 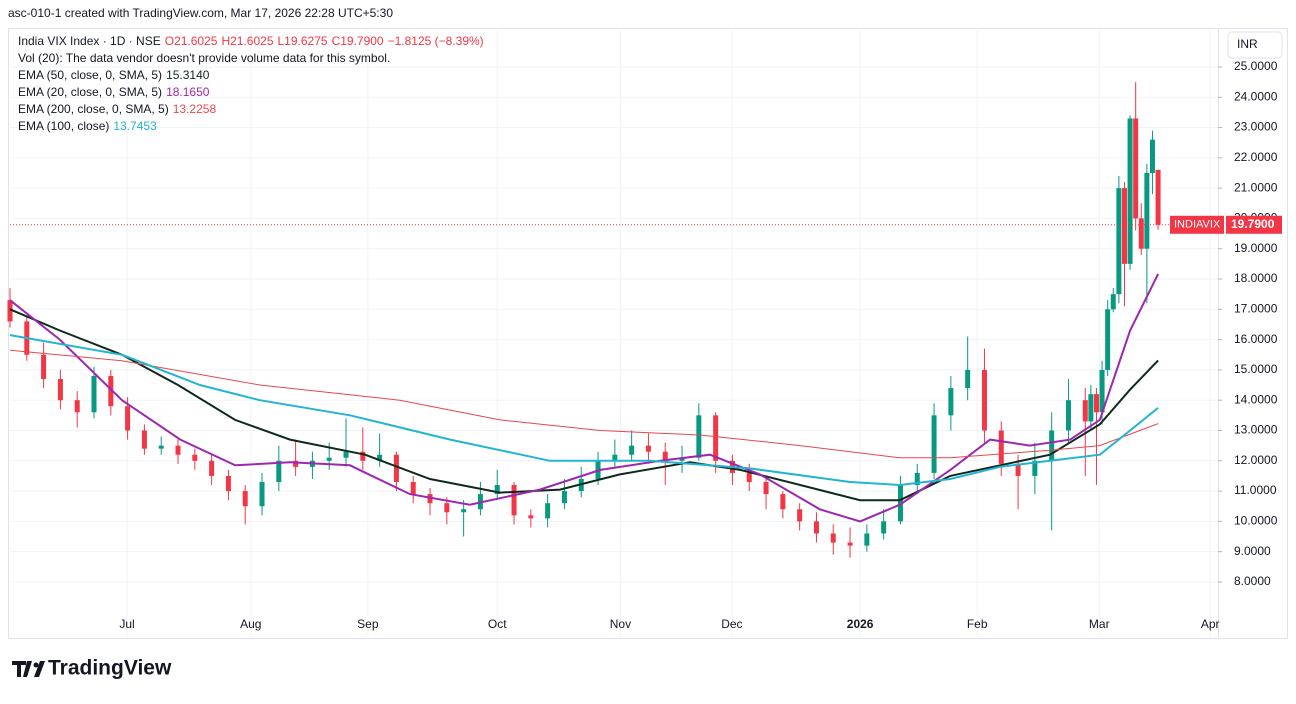 I want to click on ohlc-value: −1.8125 (−8.39%), so click(x=436, y=41).